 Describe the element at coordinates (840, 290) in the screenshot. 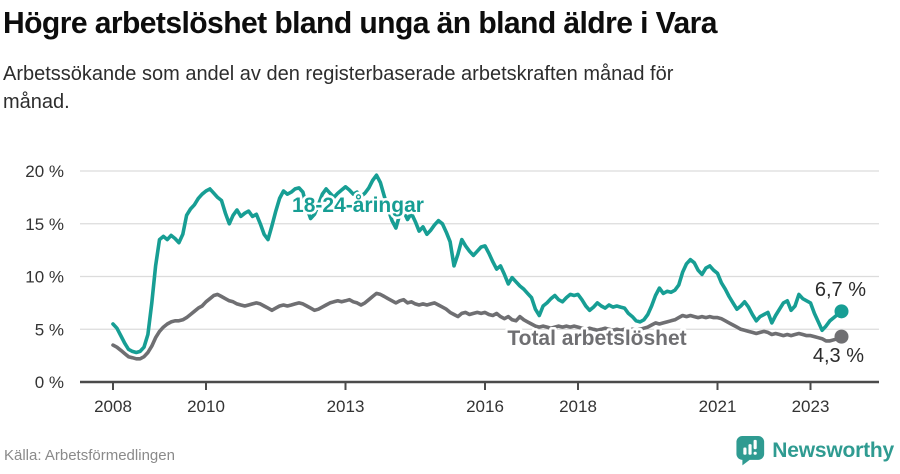

I see `annotation-value-youth: 6,7 %` at that location.